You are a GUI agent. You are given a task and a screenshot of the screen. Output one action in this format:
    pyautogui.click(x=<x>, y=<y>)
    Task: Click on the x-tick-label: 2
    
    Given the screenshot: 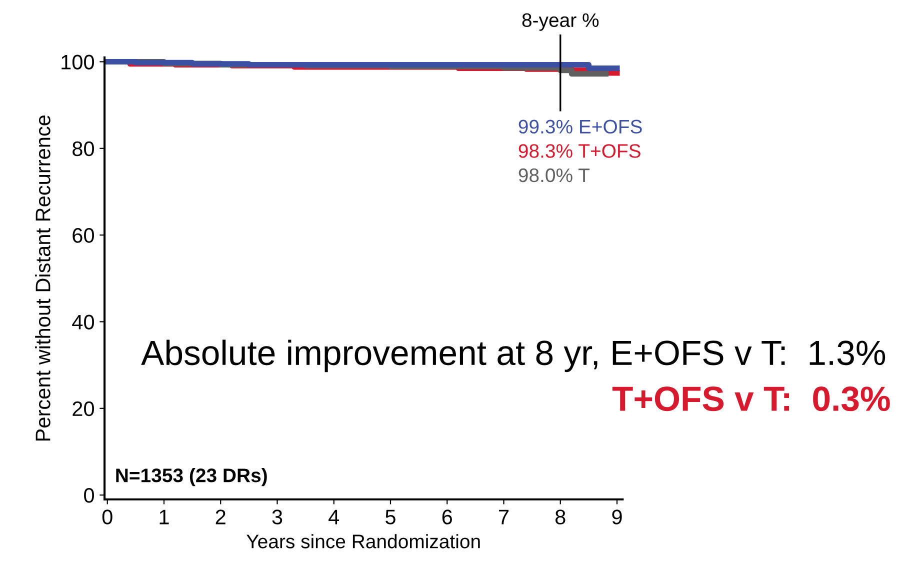 What is the action you would take?
    pyautogui.click(x=221, y=517)
    